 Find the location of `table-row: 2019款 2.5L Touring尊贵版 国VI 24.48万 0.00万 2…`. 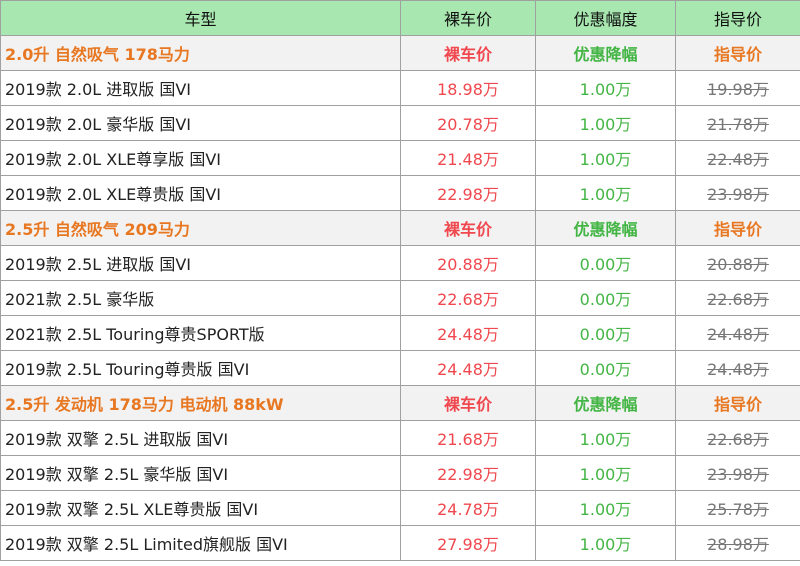

table-row: 2019款 2.5L Touring尊贵版 国VI 24.48万 0.00万 2… is located at coordinates (400, 368).